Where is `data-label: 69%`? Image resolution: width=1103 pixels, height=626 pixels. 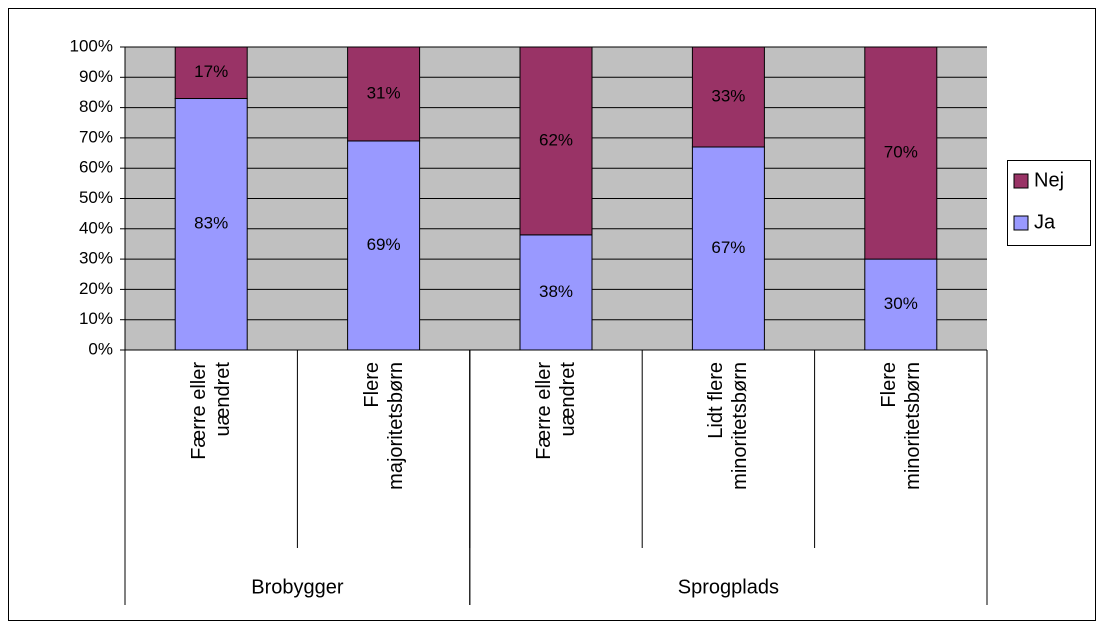
data-label: 69% is located at coordinates (384, 244).